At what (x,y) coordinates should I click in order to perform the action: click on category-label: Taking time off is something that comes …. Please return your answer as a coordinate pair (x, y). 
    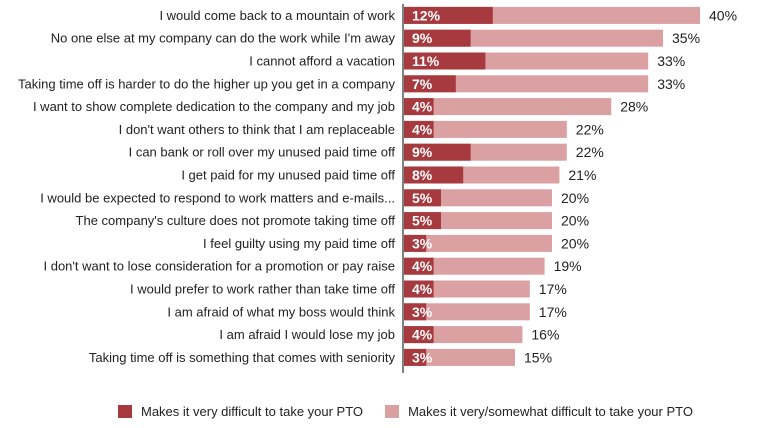
    Looking at the image, I should click on (242, 357).